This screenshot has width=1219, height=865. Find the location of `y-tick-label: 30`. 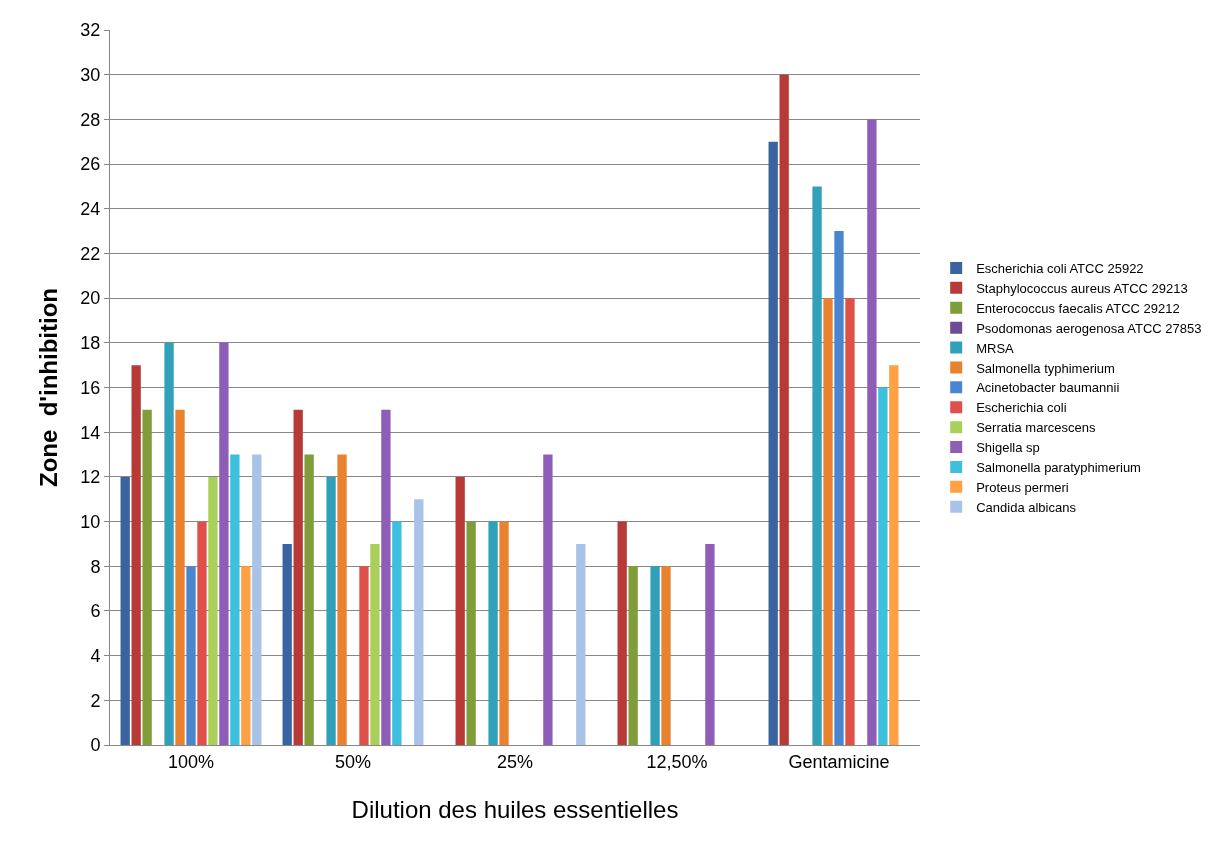

y-tick-label: 30 is located at coordinates (90, 74).